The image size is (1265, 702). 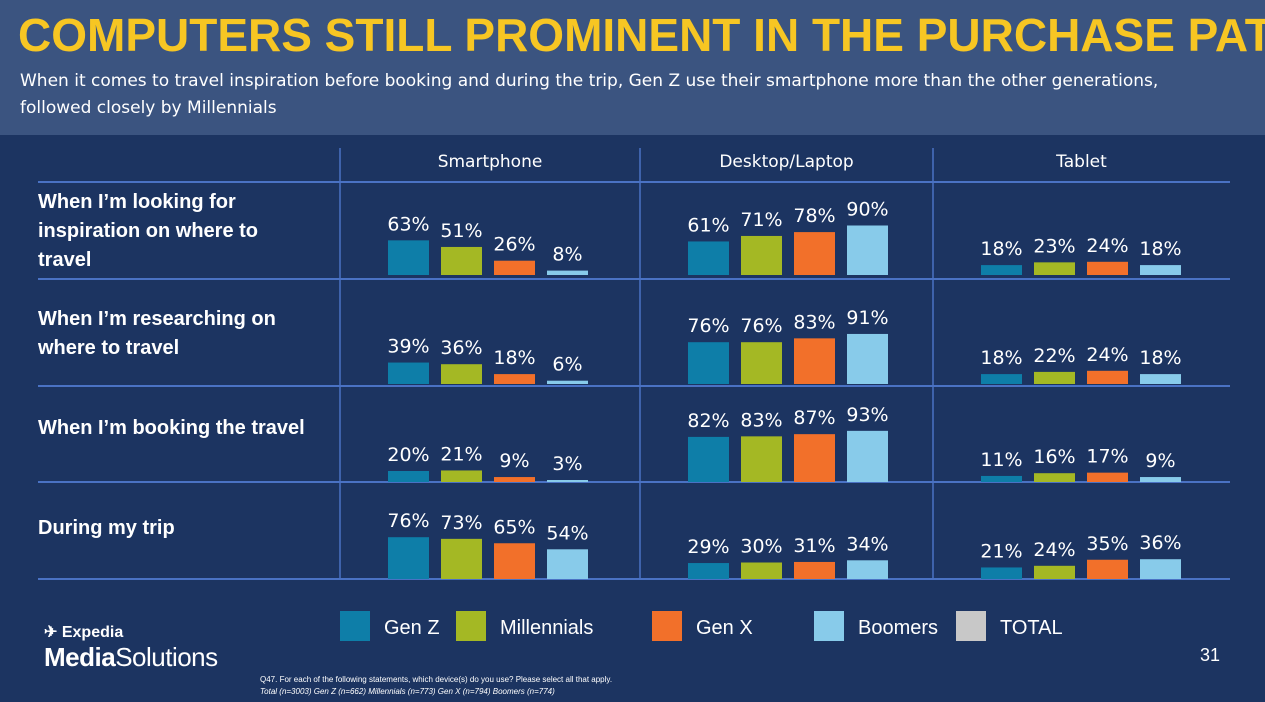 What do you see at coordinates (867, 318) in the screenshot?
I see `value-label: 91%` at bounding box center [867, 318].